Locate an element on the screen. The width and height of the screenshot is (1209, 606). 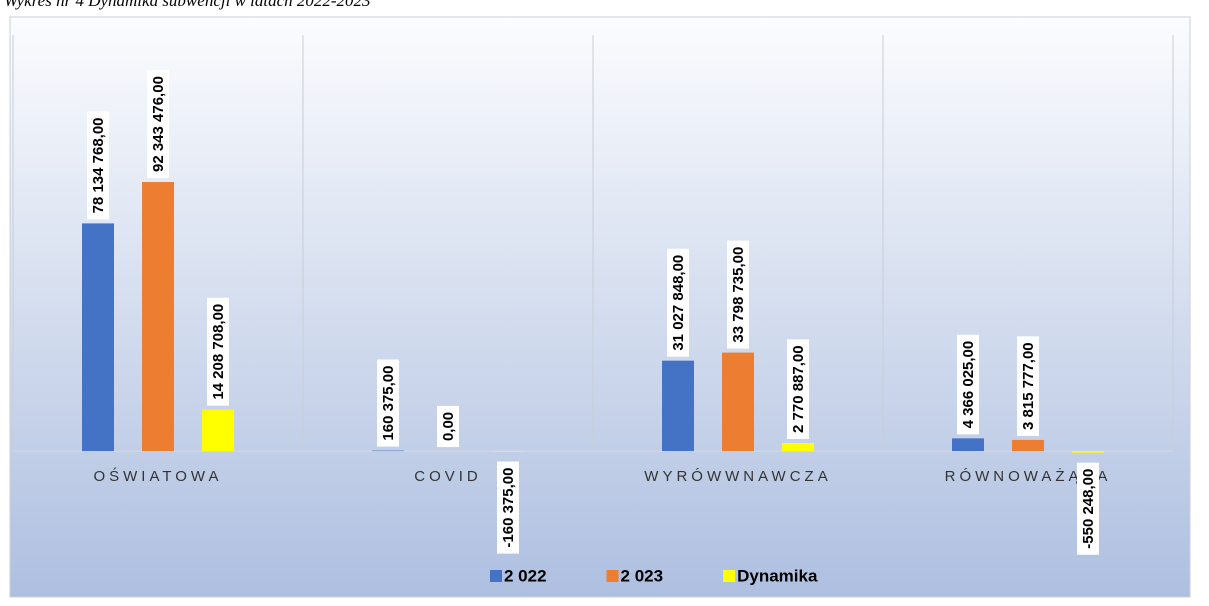
data-label-text: -160 375,00 is located at coordinates (508, 508).